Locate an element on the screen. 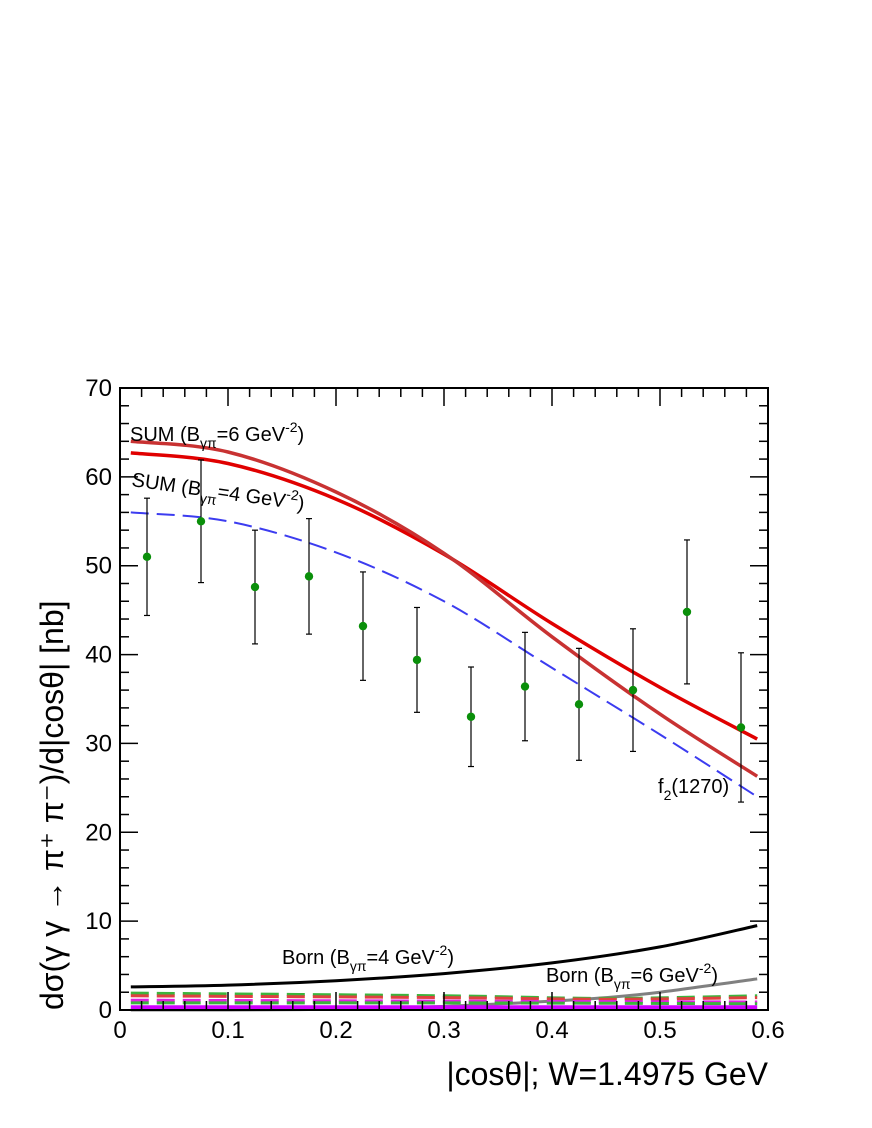  y-axis-title: dσ(γ γ → π⁺ π⁻)/d|cosθ| [nb] is located at coordinates (52, 805).